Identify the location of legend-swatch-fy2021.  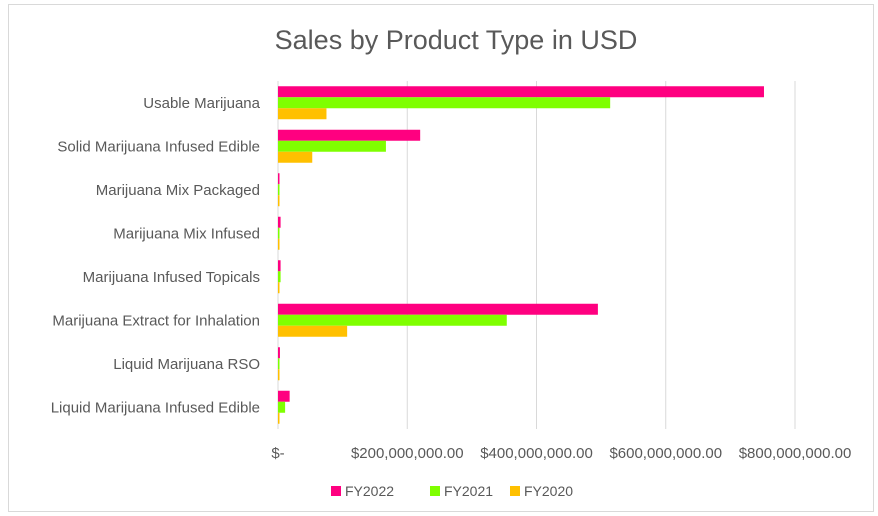
(435, 491).